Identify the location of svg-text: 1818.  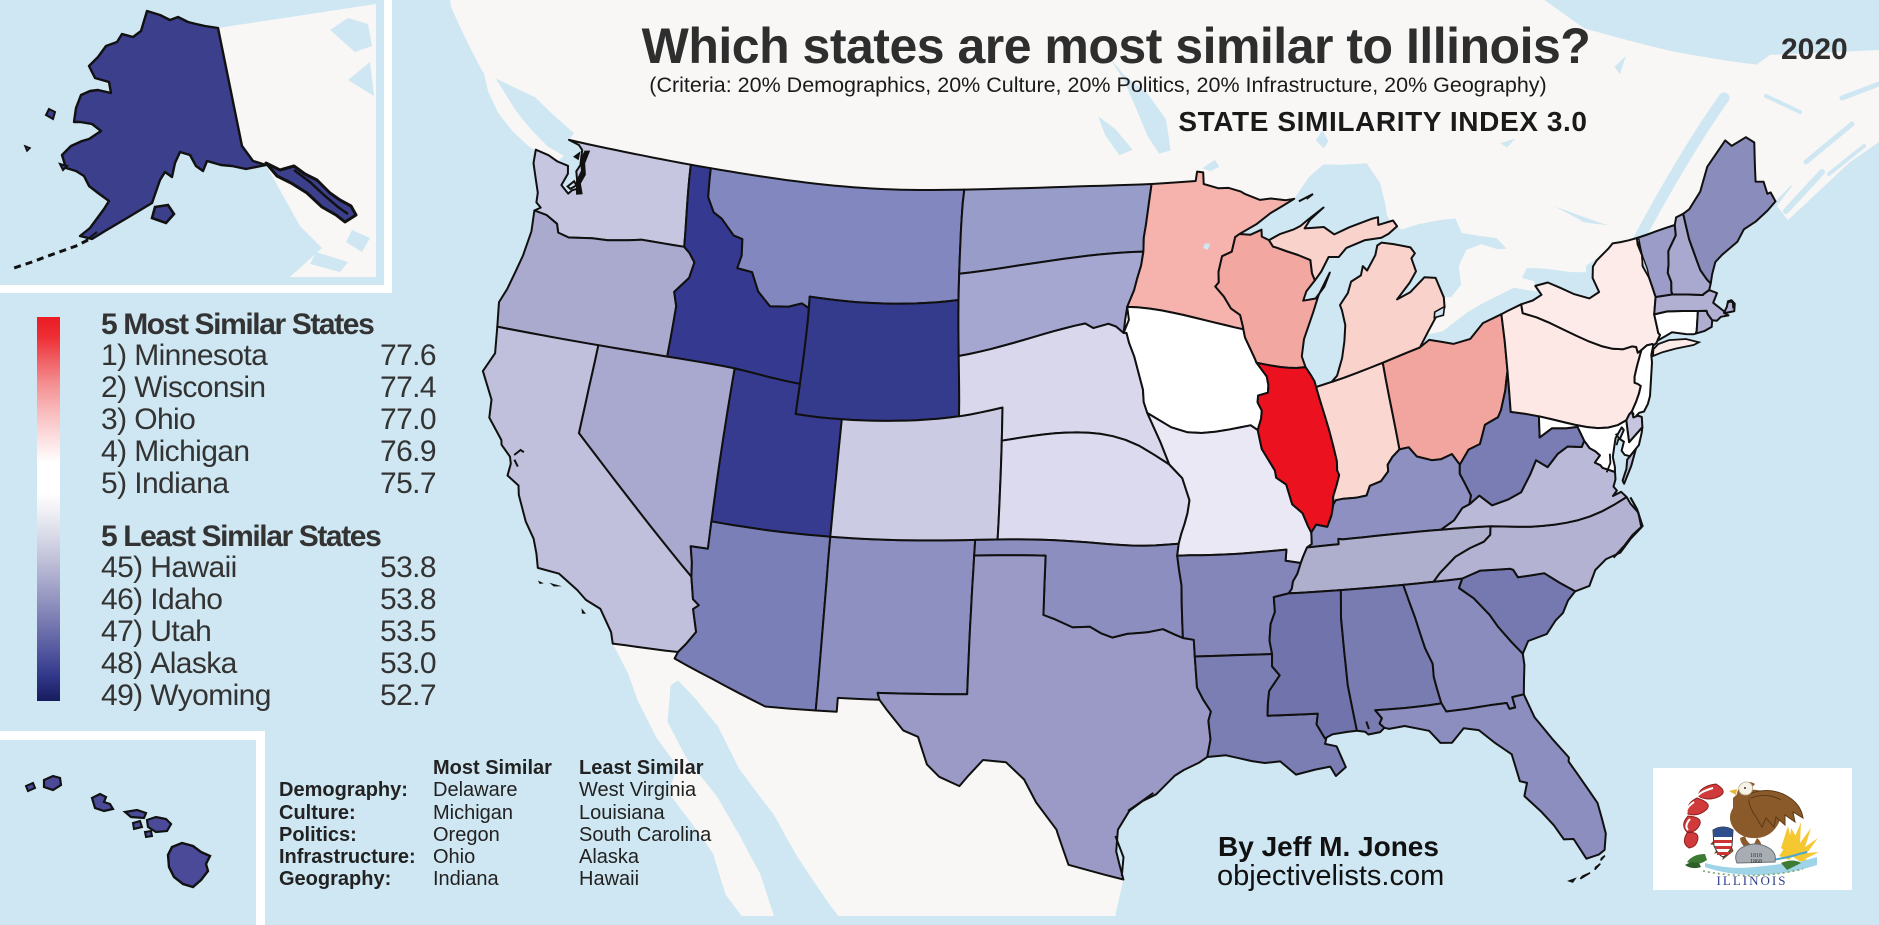
(1756, 856).